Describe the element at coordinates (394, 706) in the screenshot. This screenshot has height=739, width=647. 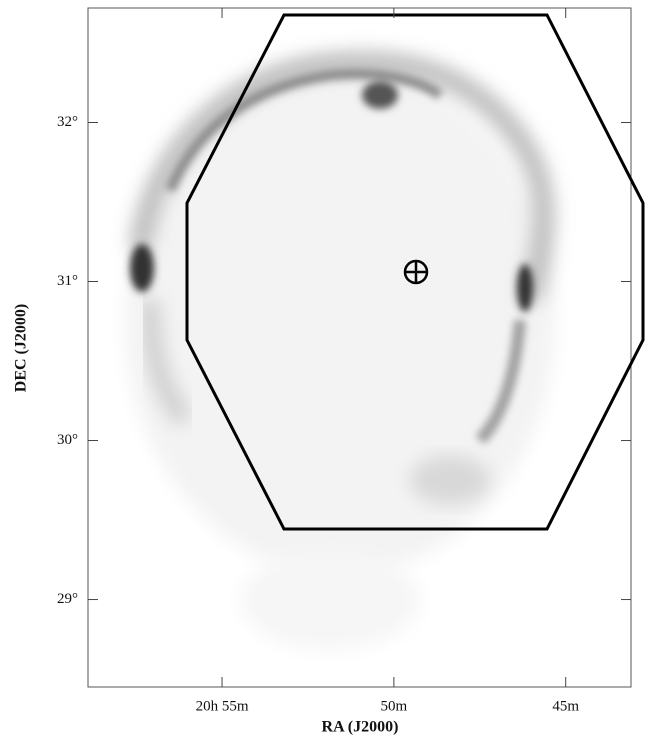
I see `x-tick-label: 50m` at that location.